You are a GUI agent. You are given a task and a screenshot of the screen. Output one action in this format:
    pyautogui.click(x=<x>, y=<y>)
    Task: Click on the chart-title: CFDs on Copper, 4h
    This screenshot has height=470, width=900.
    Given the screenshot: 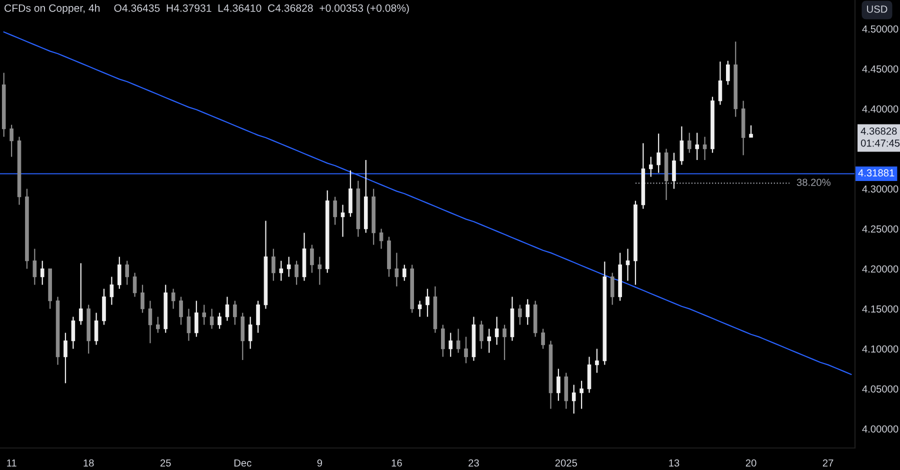 What is the action you would take?
    pyautogui.click(x=52, y=9)
    